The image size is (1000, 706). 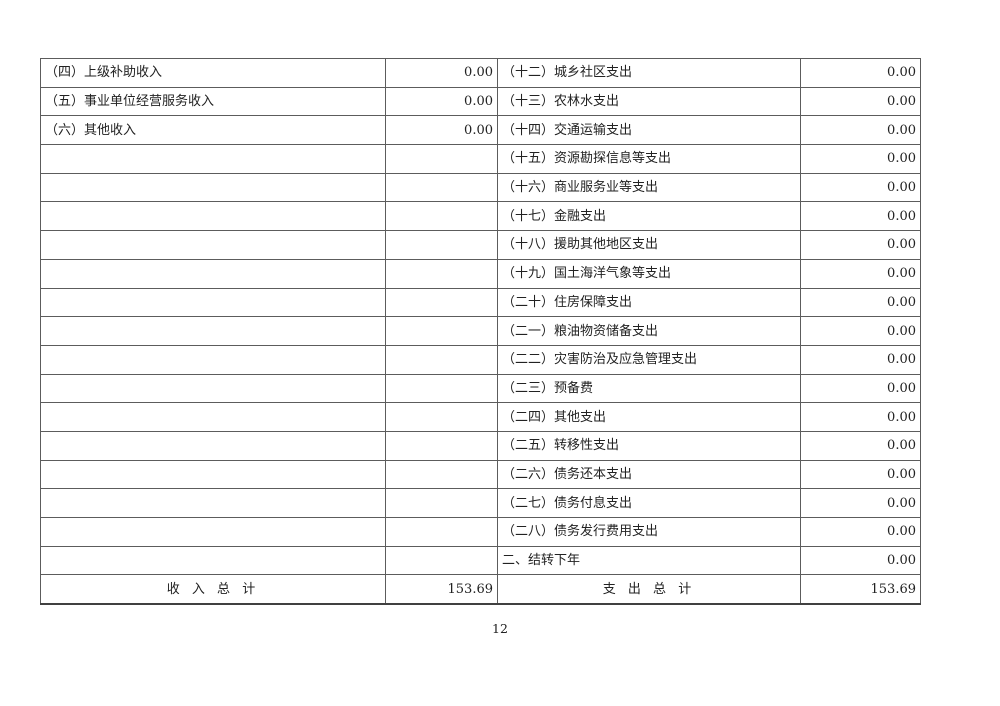 What do you see at coordinates (213, 130) in the screenshot?
I see `income-item-cell: （六）其他收入` at bounding box center [213, 130].